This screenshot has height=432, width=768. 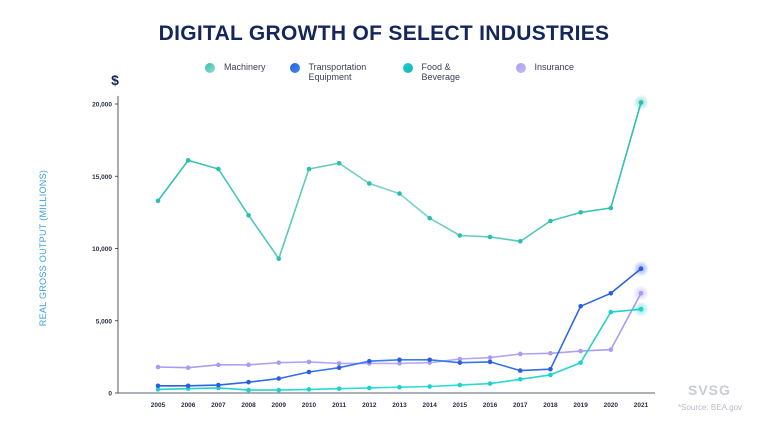 What do you see at coordinates (337, 72) in the screenshot?
I see `legend-label: Transportation Equipment` at bounding box center [337, 72].